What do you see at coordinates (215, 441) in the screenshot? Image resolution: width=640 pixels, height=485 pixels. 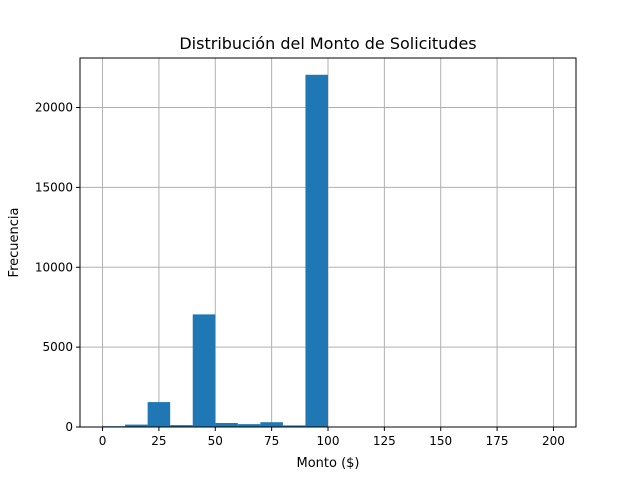 I see `x-tick-label: 50` at bounding box center [215, 441].